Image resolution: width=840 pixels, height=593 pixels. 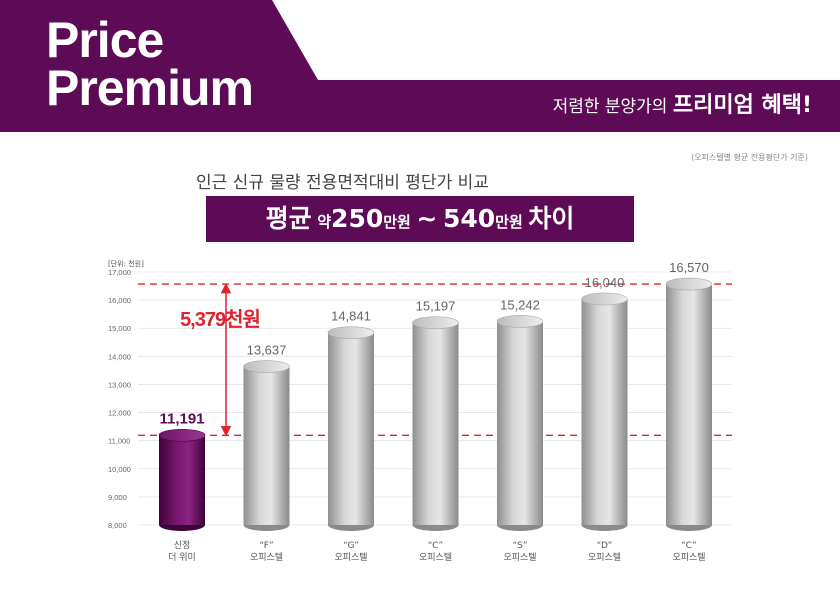 What do you see at coordinates (520, 304) in the screenshot?
I see `value-label: 15,242` at bounding box center [520, 304].